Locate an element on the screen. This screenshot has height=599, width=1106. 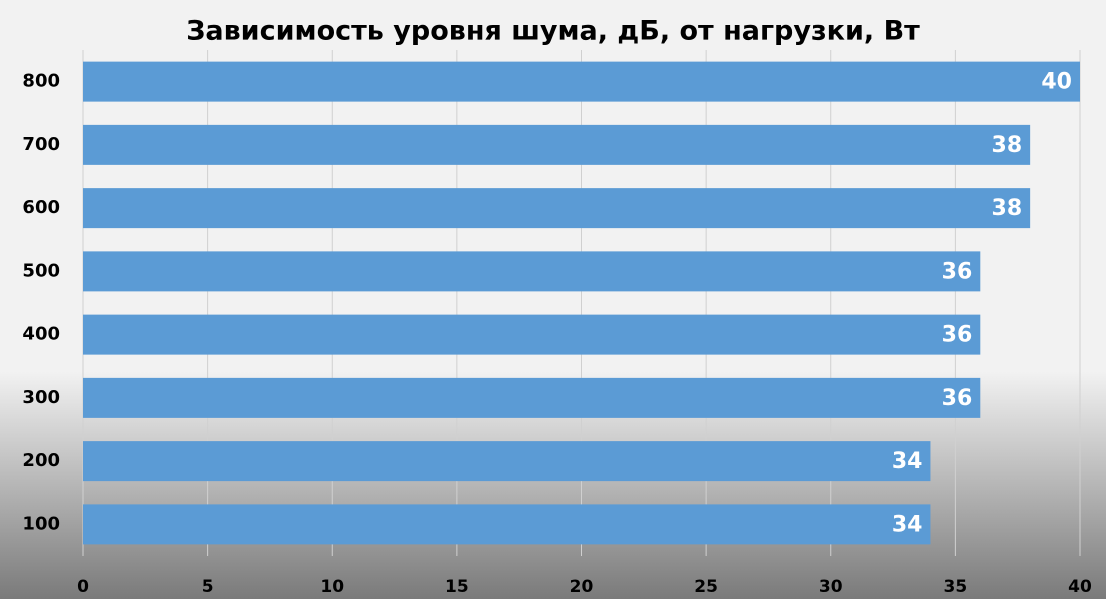
y-tick-label: 500 is located at coordinates (41, 270).